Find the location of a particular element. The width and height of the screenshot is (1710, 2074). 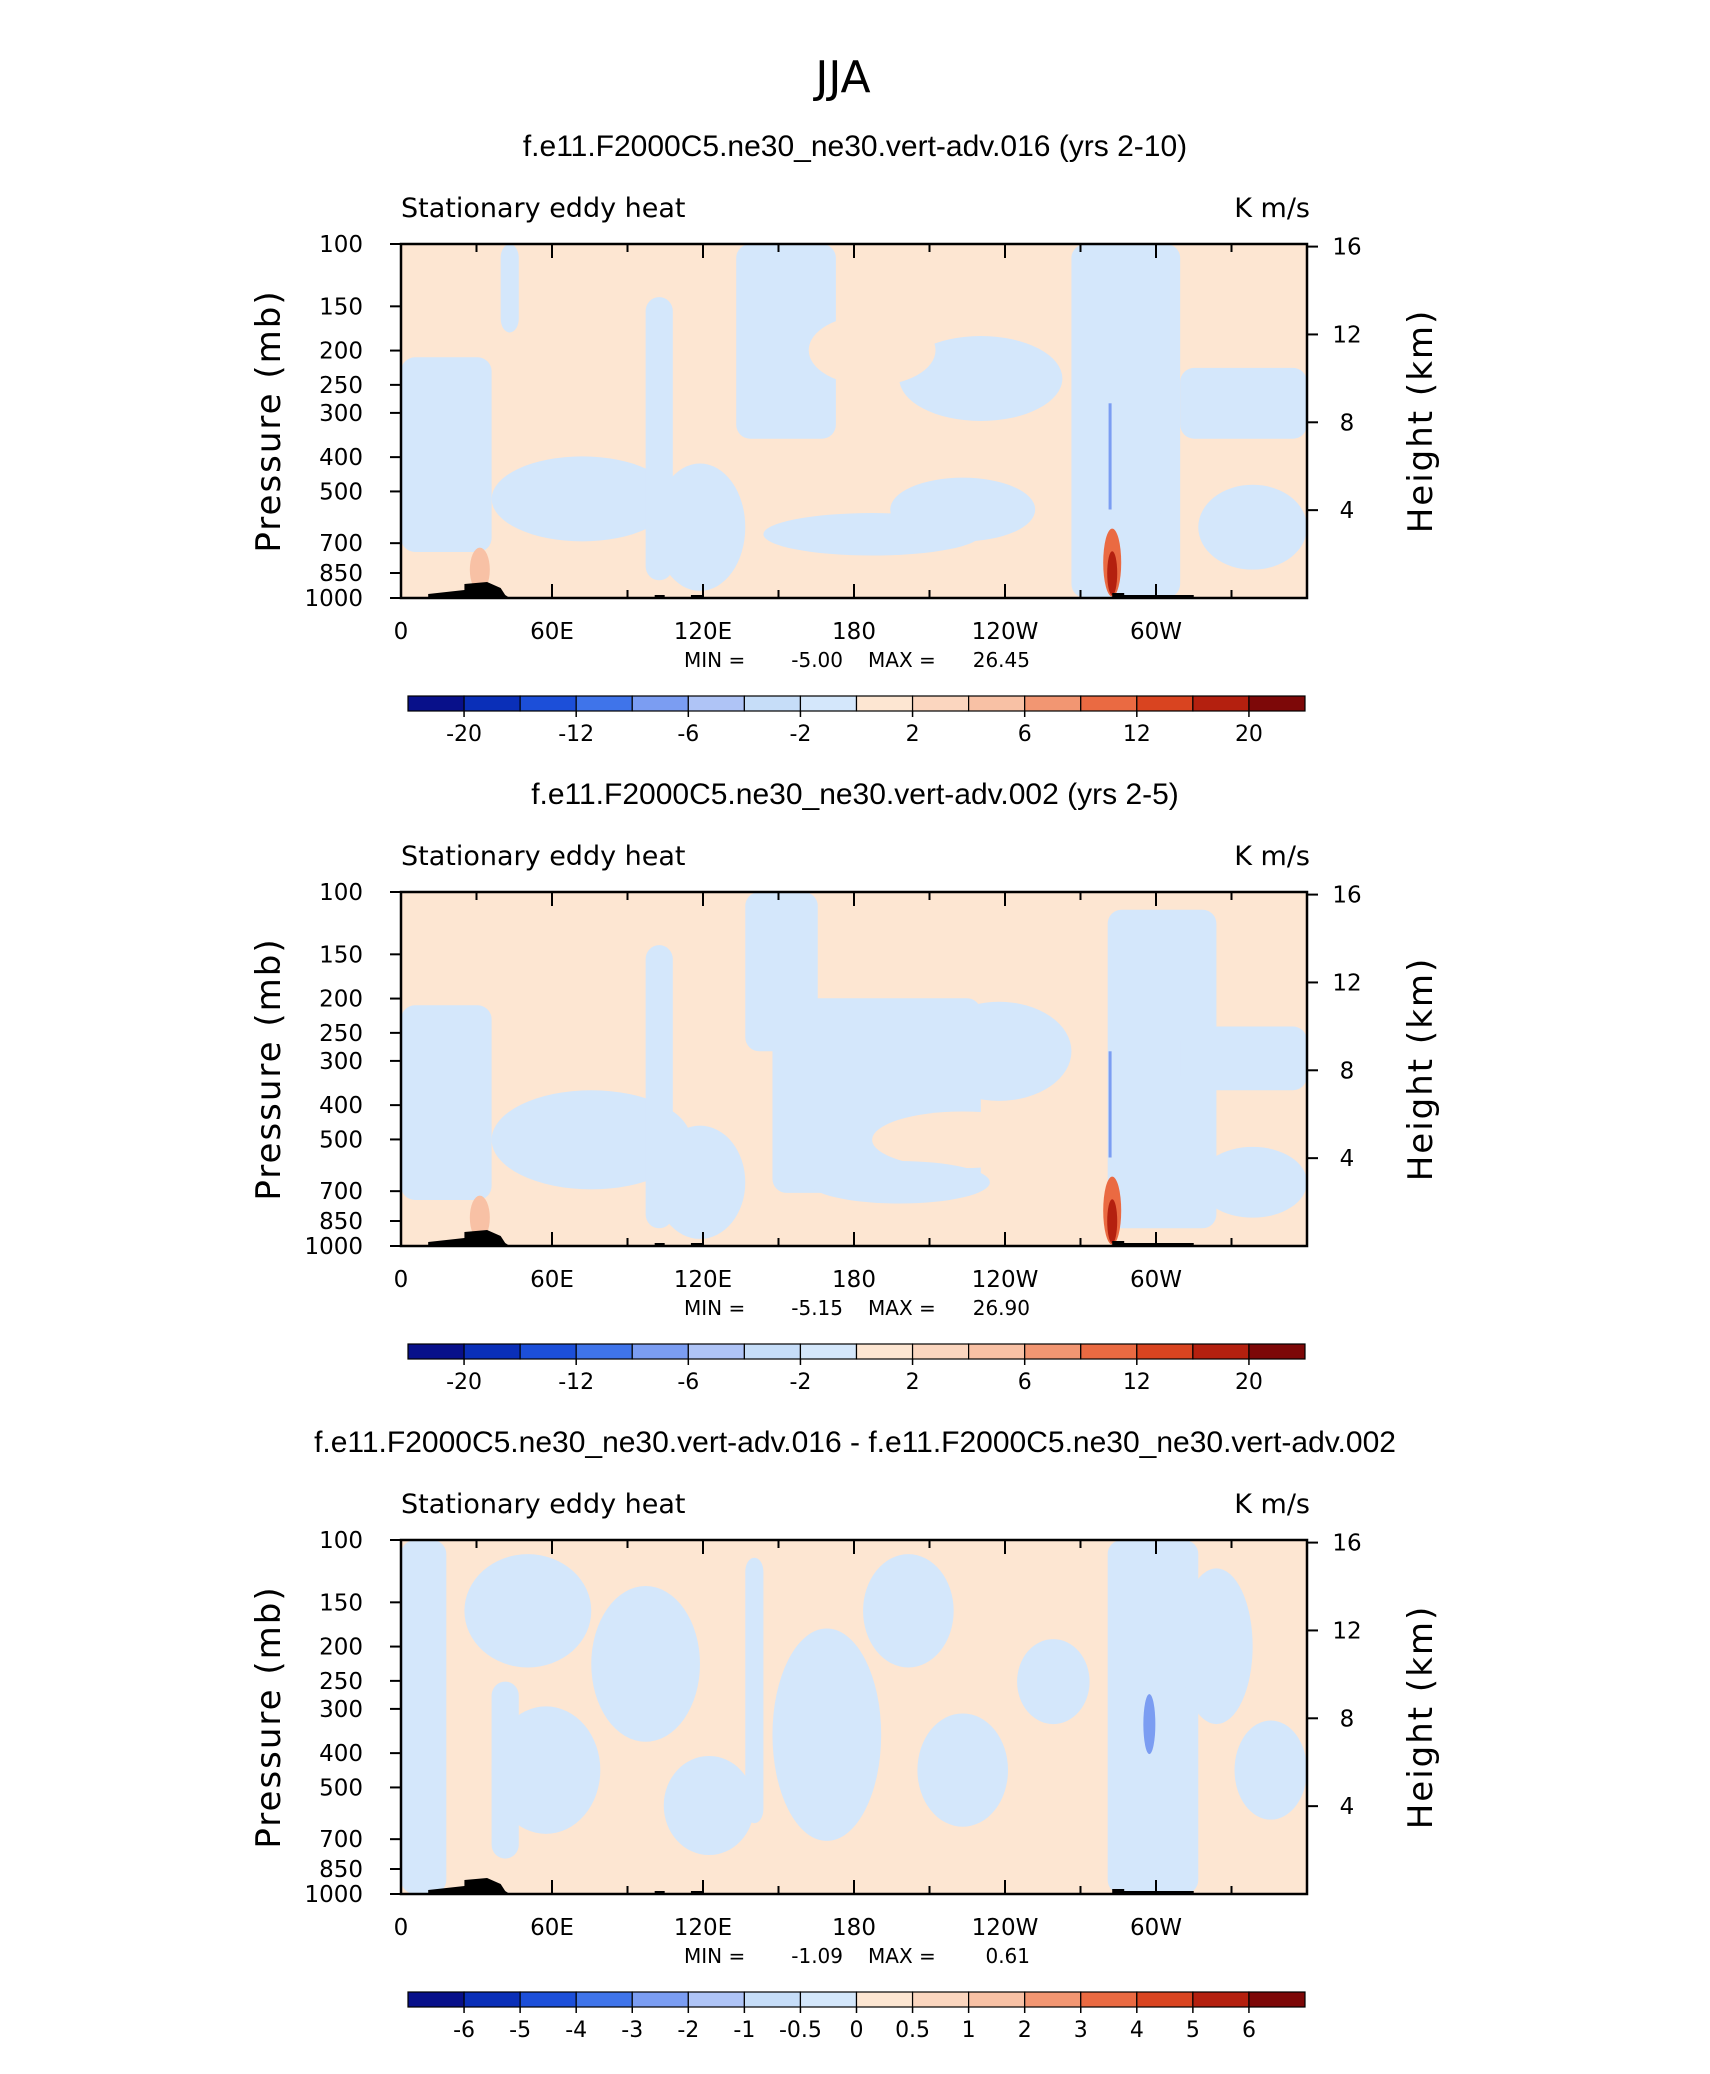

field-minimum is located at coordinates (1110, 456).